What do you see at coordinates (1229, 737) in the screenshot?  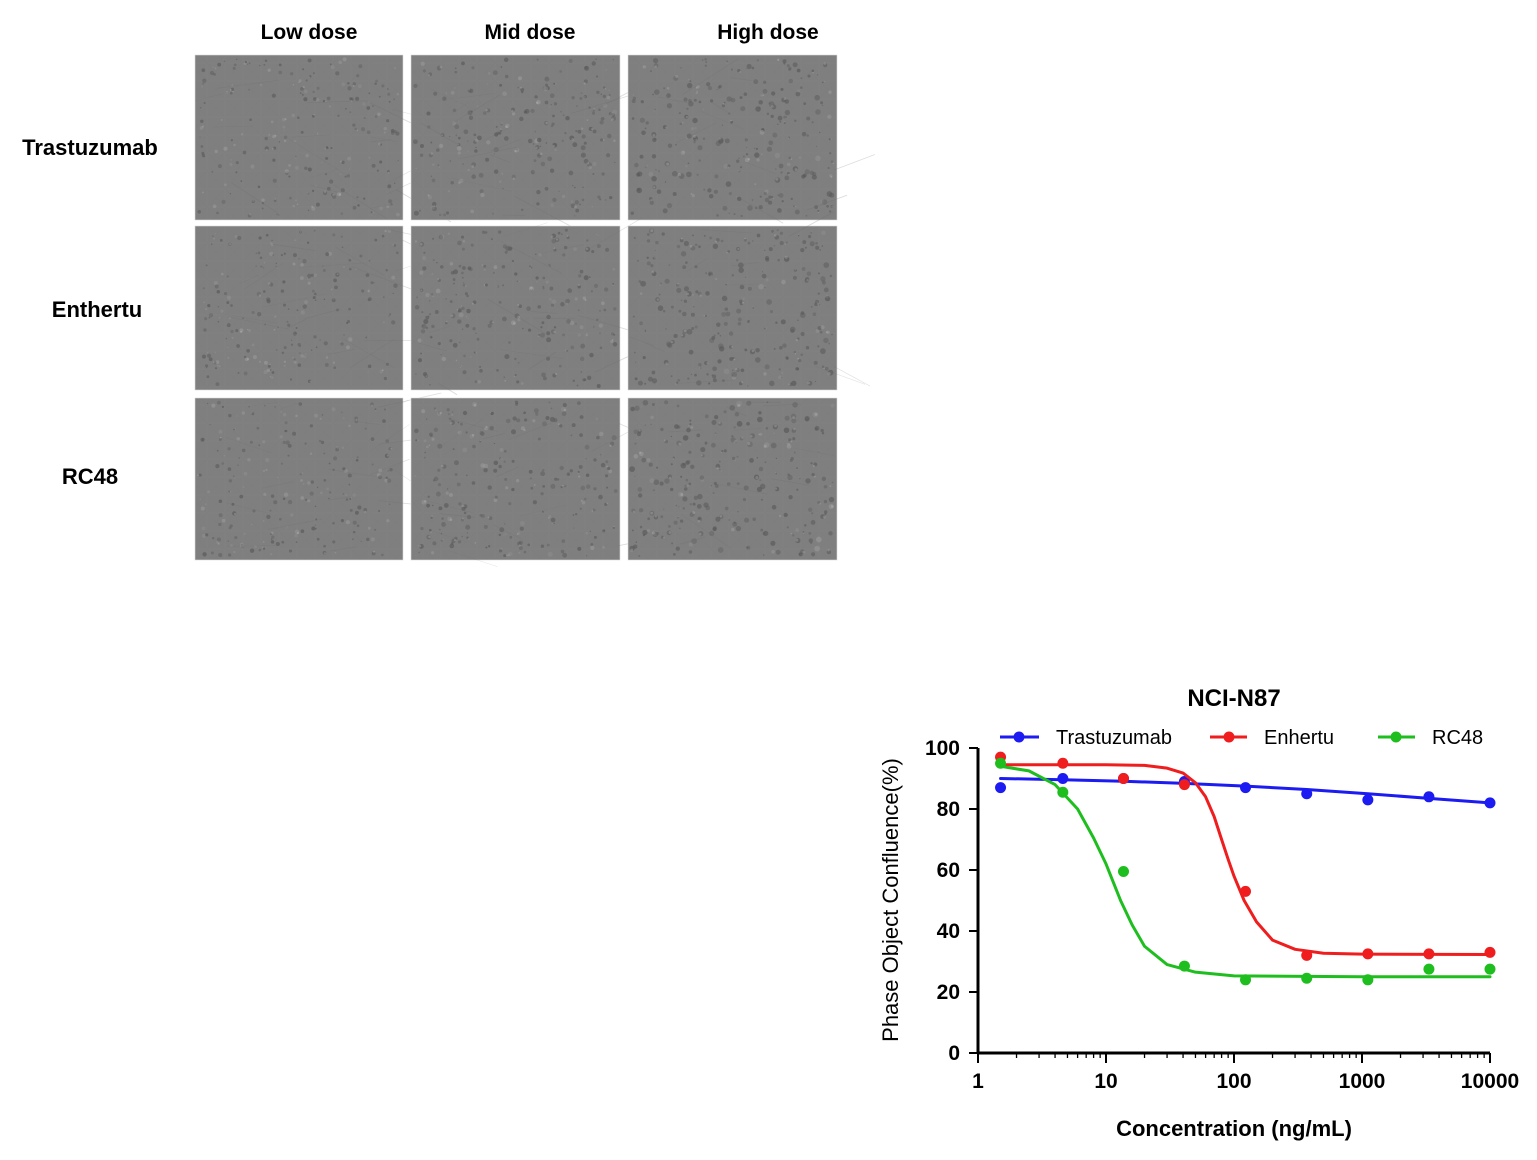 I see `legend-marker-enhertu` at bounding box center [1229, 737].